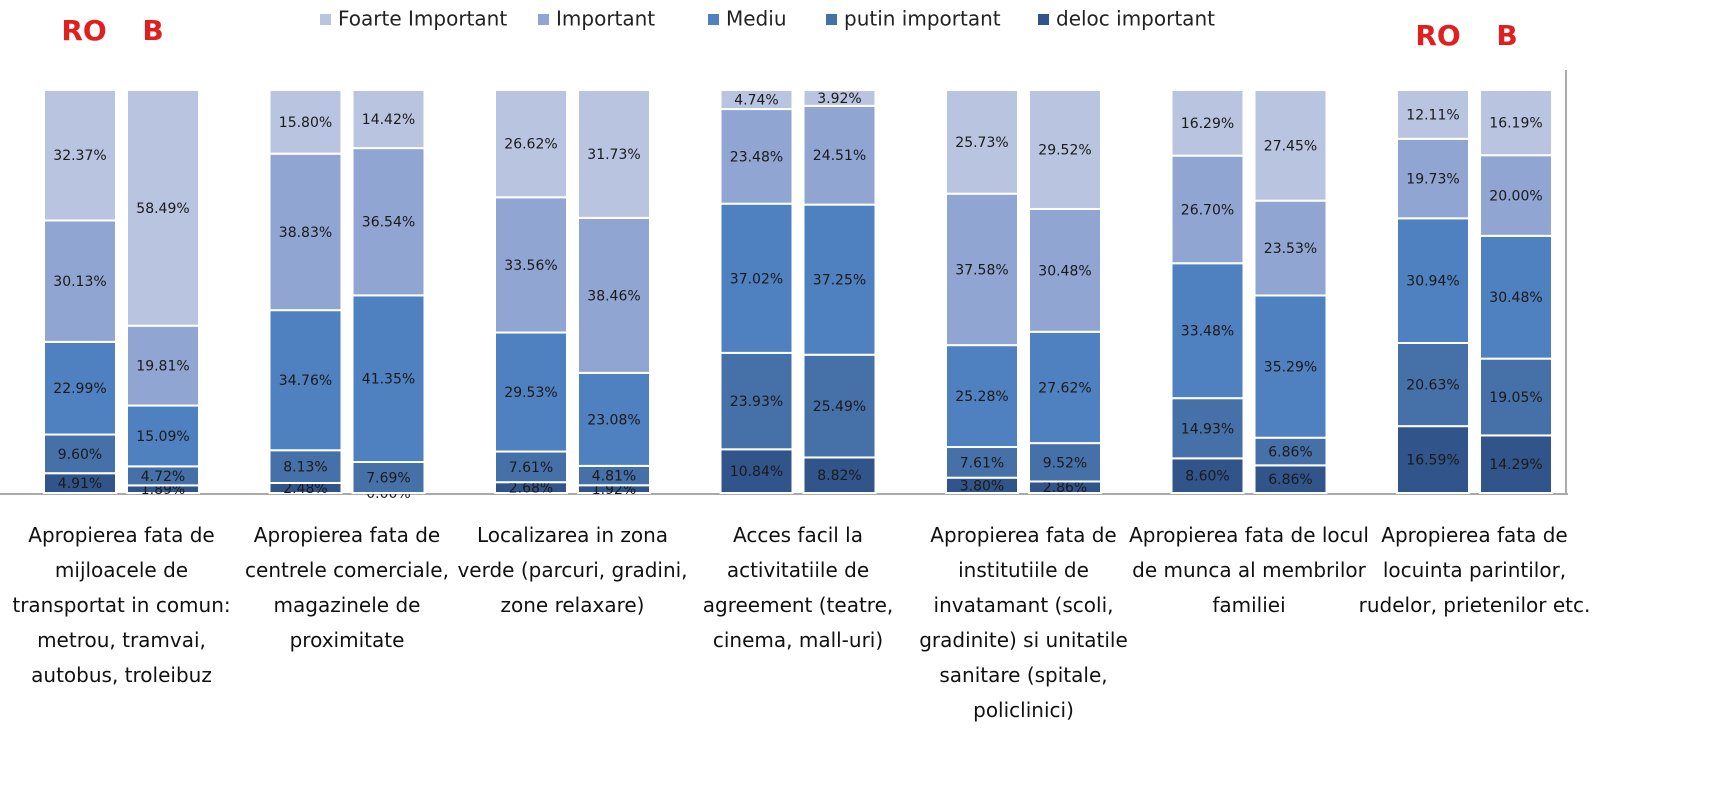 The height and width of the screenshot is (794, 1719). I want to click on data-label: 35.29%, so click(1290, 368).